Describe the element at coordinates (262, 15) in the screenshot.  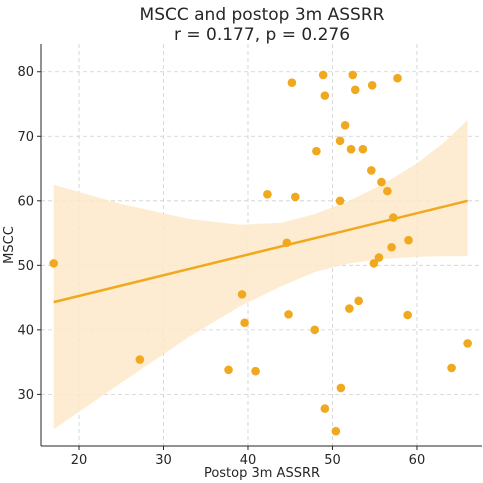
I see `chart-title: MSCC and postop 3m ASSRR` at that location.